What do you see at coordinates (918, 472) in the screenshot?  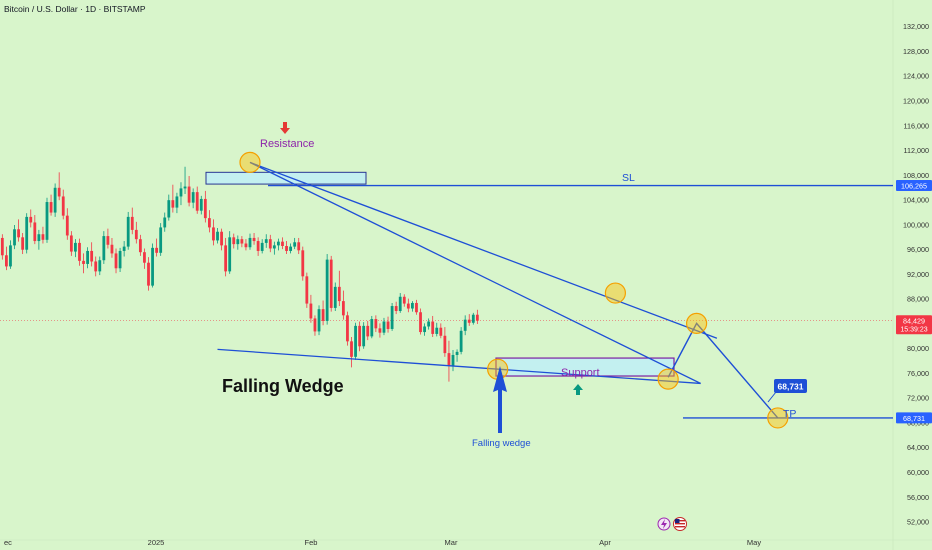 I see `y-tick-label: 60,000` at bounding box center [918, 472].